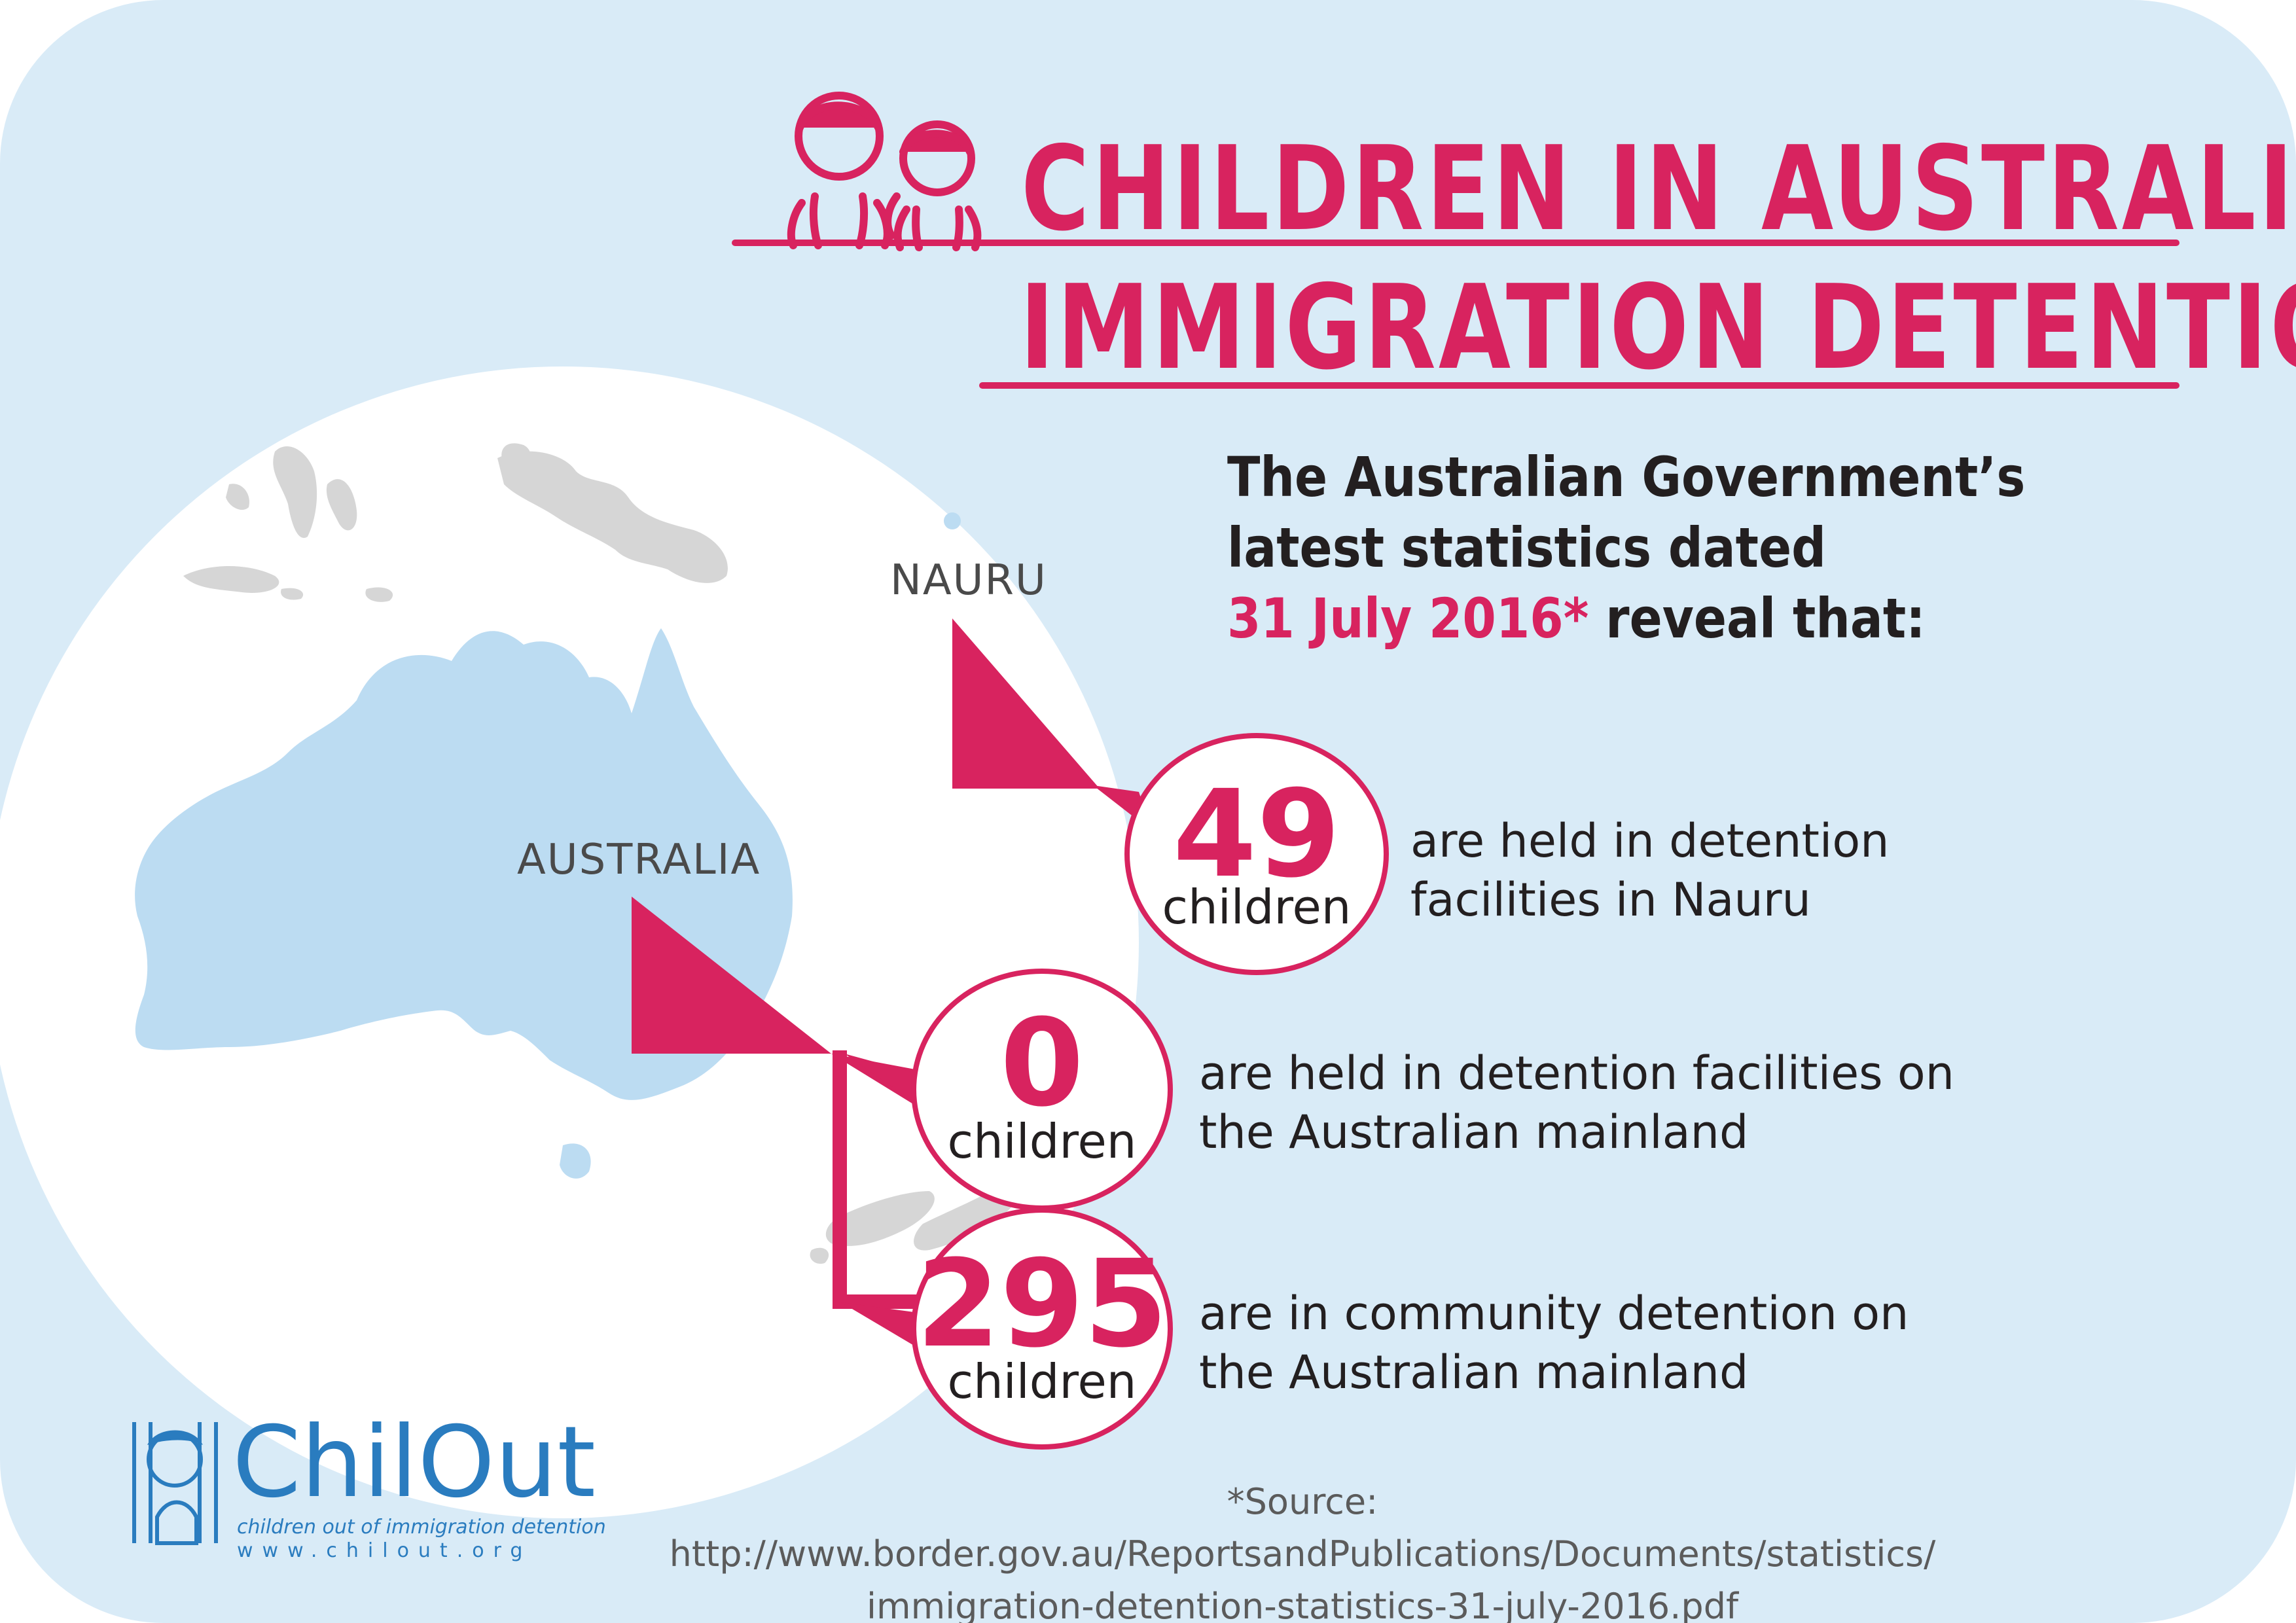 This screenshot has width=2296, height=1623. I want to click on stat-number: 0, so click(1042, 1063).